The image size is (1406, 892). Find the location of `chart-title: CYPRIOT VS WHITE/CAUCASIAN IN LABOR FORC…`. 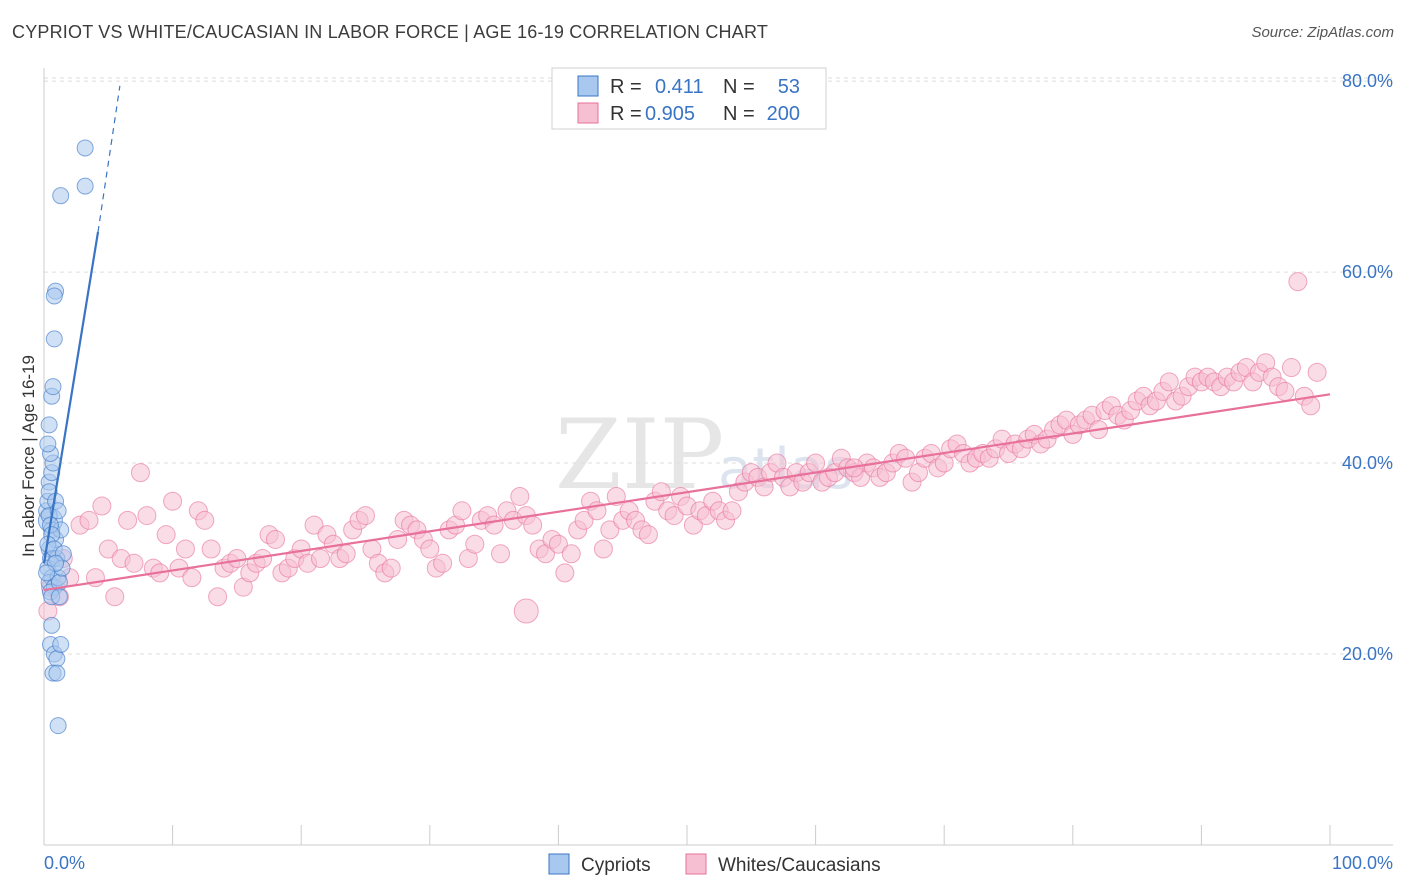

chart-title: CYPRIOT VS WHITE/CAUCASIAN IN LABOR FORC… is located at coordinates (390, 32).